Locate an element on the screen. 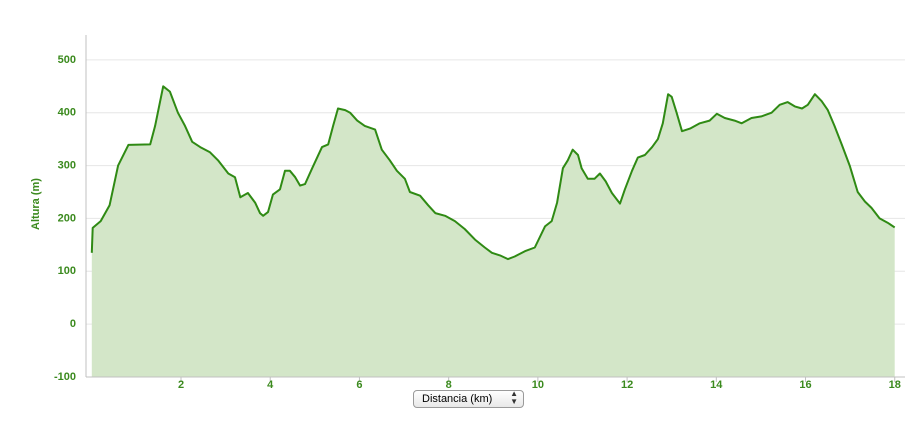  x-axis-label: Distancia (km) is located at coordinates (457, 399).